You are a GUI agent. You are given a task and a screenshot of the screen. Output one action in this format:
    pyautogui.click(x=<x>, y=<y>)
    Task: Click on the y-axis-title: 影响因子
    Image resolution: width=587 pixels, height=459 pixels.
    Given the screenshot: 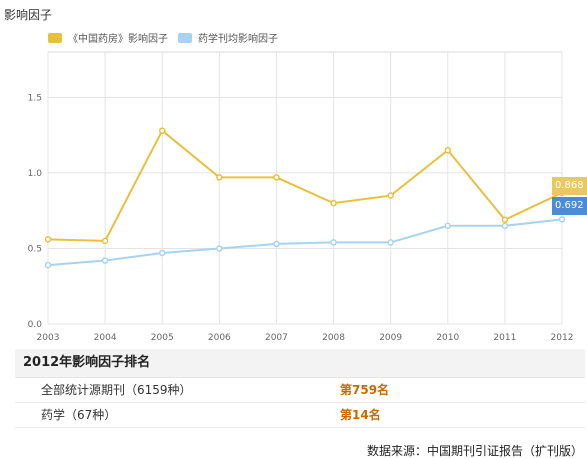 What is the action you would take?
    pyautogui.click(x=28, y=15)
    